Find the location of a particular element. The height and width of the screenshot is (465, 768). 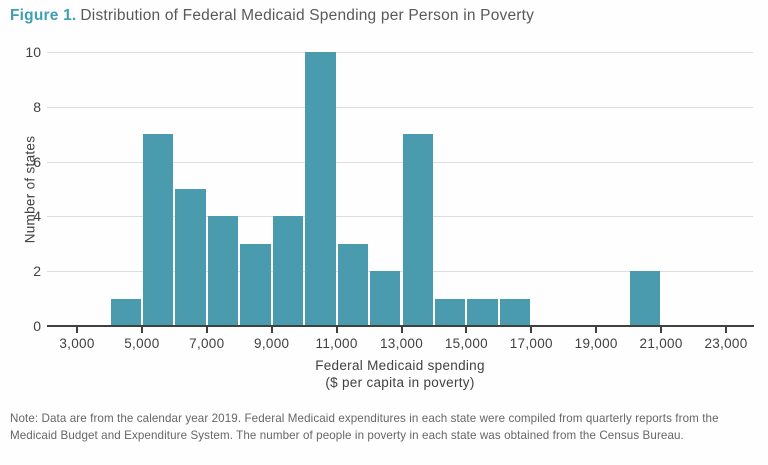

x-tick-label: 19,000 is located at coordinates (596, 343).